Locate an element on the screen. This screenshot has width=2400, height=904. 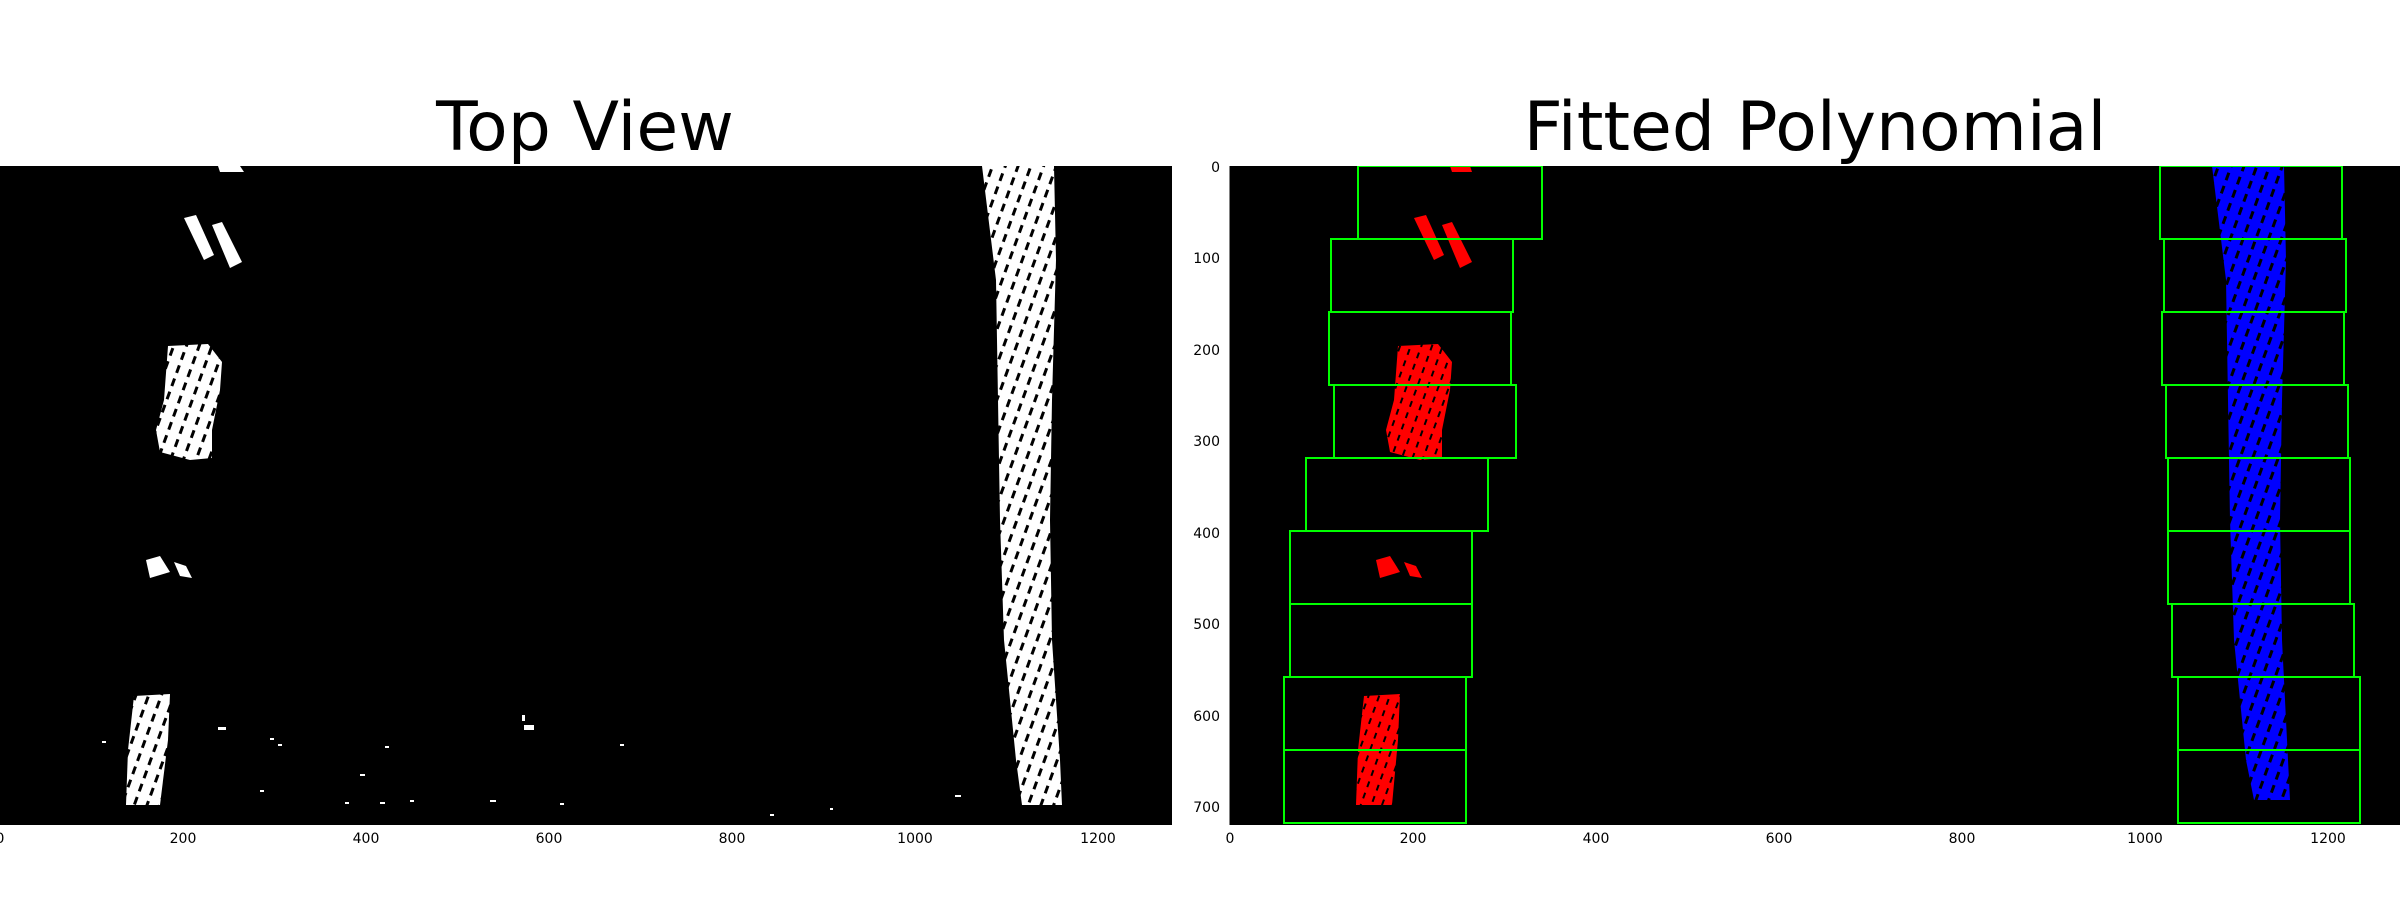
y-tick-label: 300 is located at coordinates (1206, 442).